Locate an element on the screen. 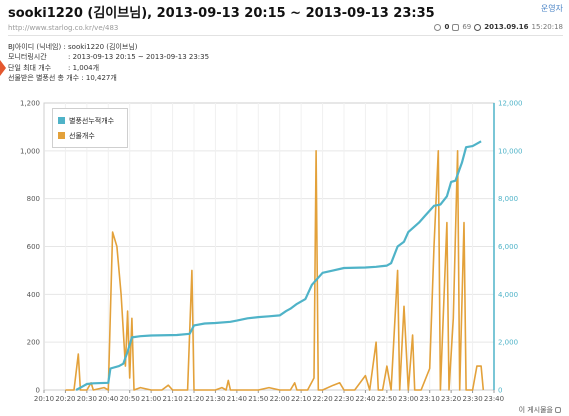  y-left-tick-label: 600 is located at coordinates (33, 247).